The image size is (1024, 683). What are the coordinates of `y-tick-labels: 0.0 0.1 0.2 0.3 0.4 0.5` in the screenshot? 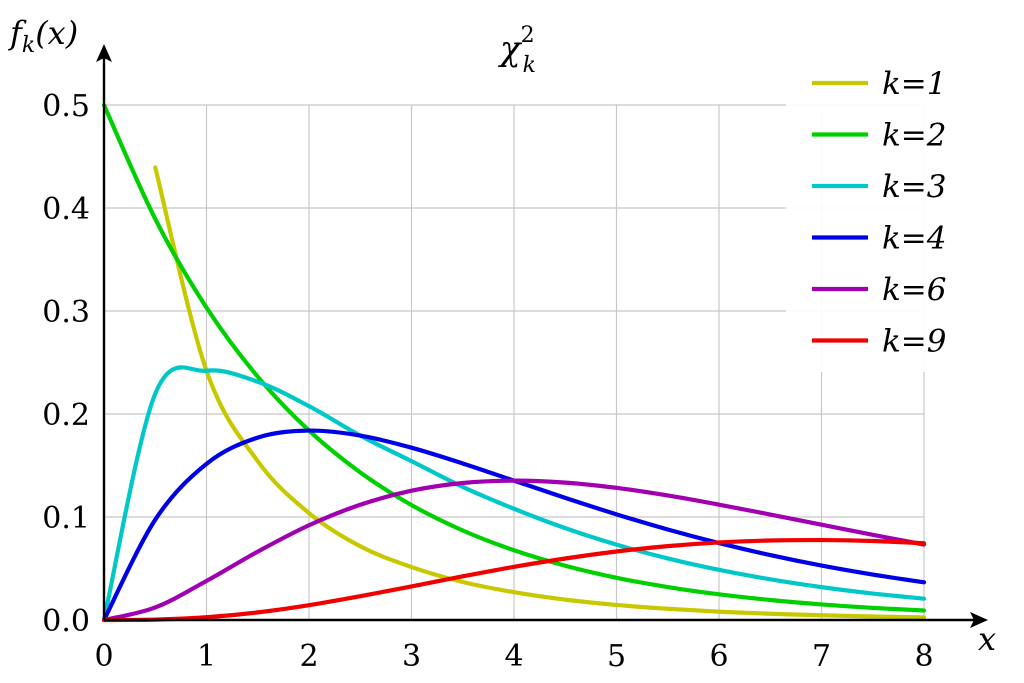 It's located at (66, 364).